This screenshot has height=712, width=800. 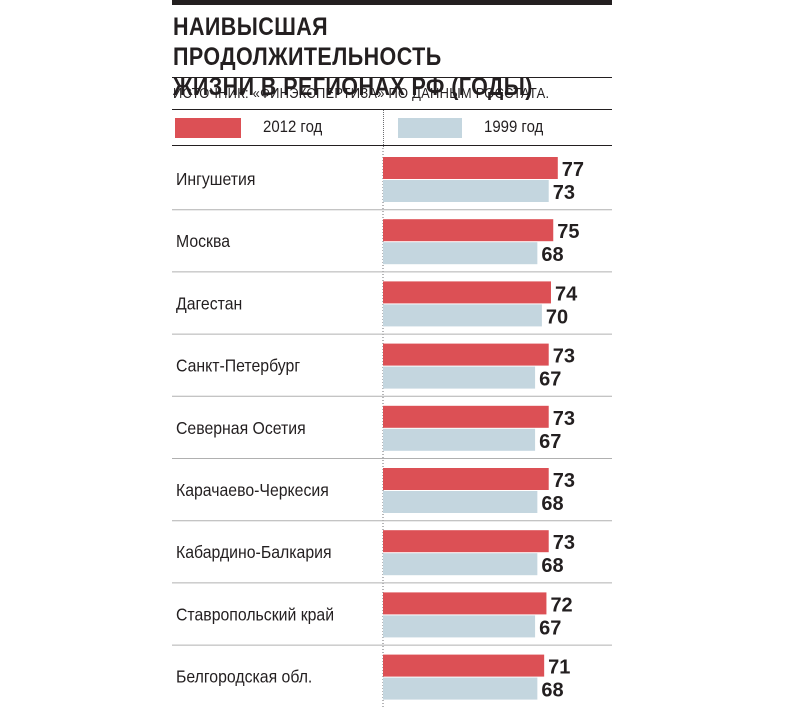 What do you see at coordinates (215, 179) in the screenshot?
I see `region-label: Ингушетия` at bounding box center [215, 179].